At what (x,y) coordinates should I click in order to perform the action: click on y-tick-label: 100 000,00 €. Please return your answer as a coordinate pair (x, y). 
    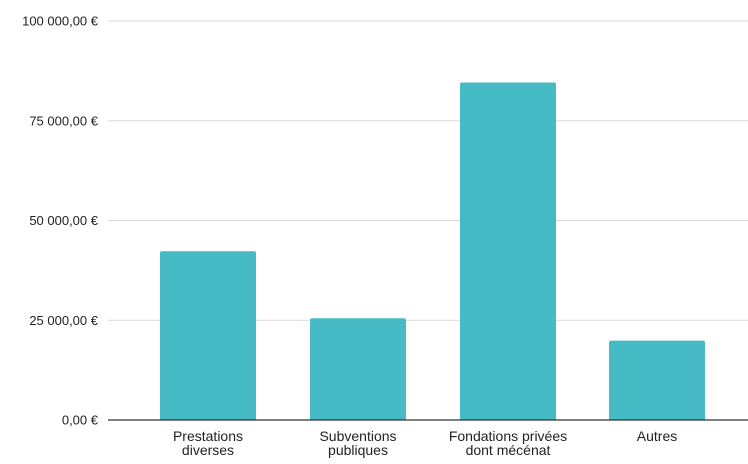
    Looking at the image, I should click on (60, 21).